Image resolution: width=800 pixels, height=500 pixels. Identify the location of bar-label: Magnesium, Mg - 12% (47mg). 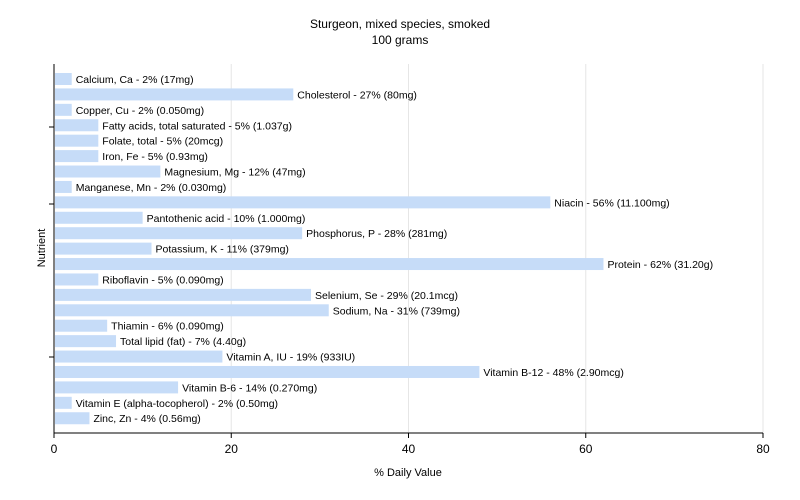
(234, 173).